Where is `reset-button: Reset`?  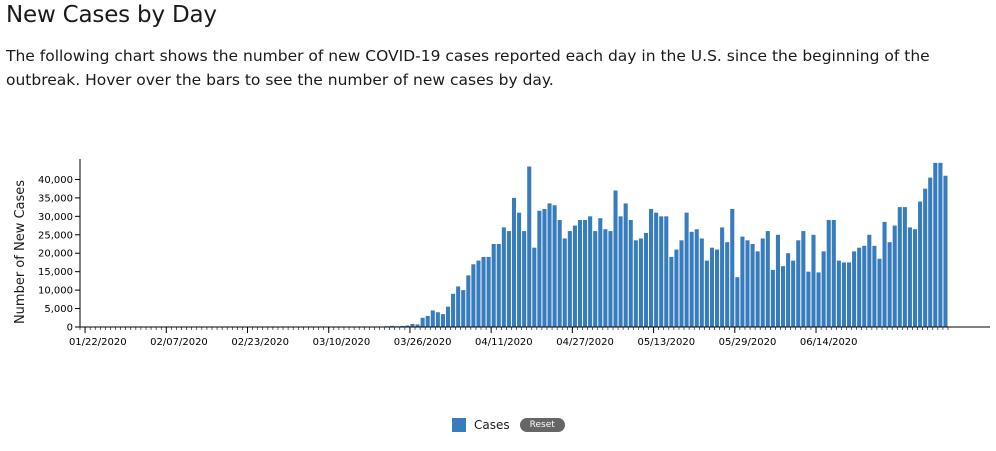 reset-button: Reset is located at coordinates (542, 425).